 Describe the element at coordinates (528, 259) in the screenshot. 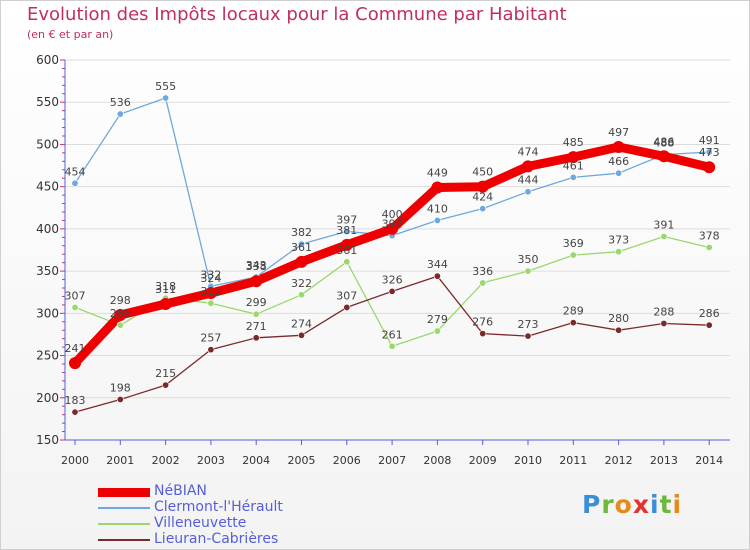

I see `data-label-villeneuvette: 350` at that location.